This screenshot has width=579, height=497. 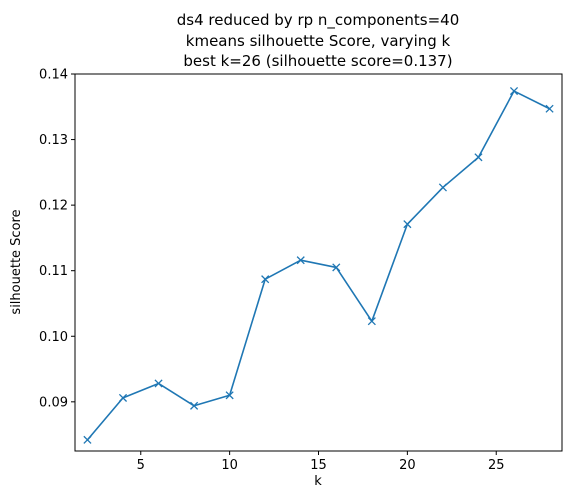 What do you see at coordinates (53, 75) in the screenshot?
I see `y-tick-label: 0.14` at bounding box center [53, 75].